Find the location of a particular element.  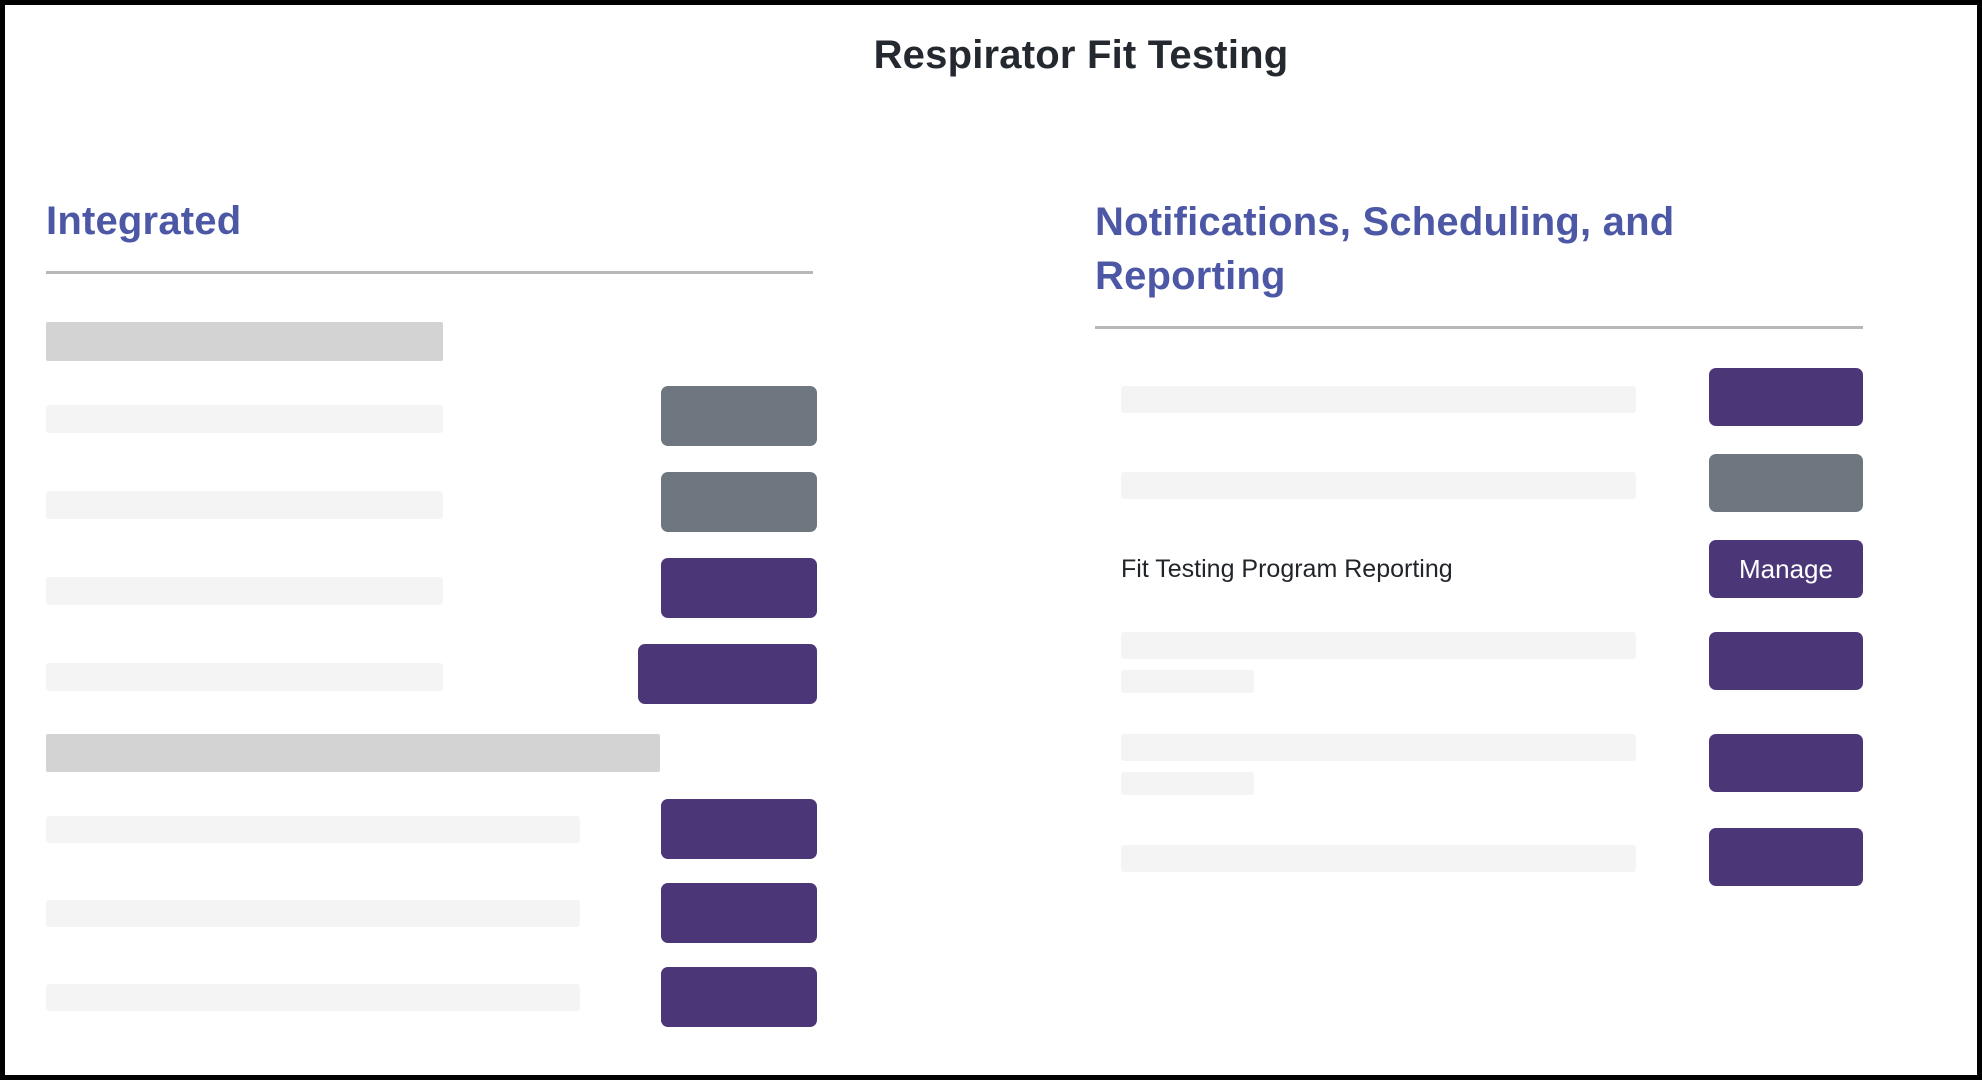

fit-testing-program-reporting-label: Fit Testing Program Reporting is located at coordinates (1287, 569).